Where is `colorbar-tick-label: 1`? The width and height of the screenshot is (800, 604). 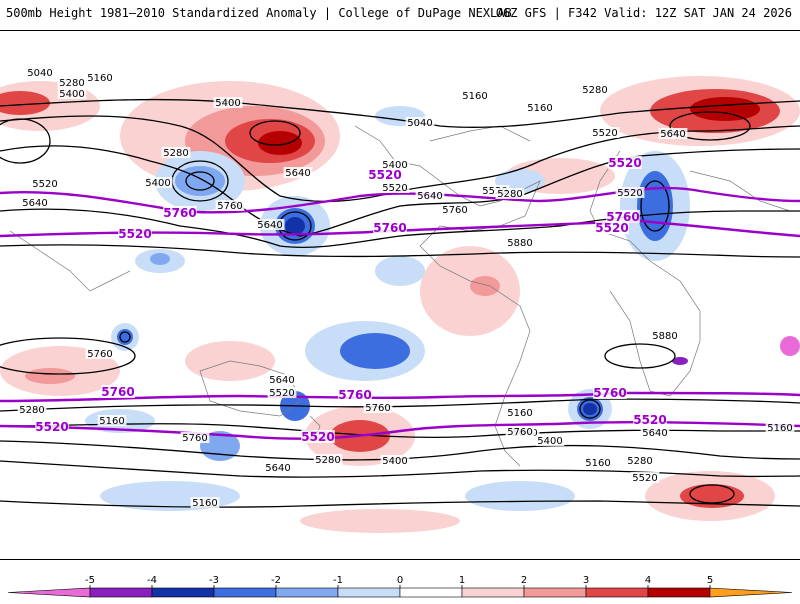 colorbar-tick-label: 1 is located at coordinates (462, 580).